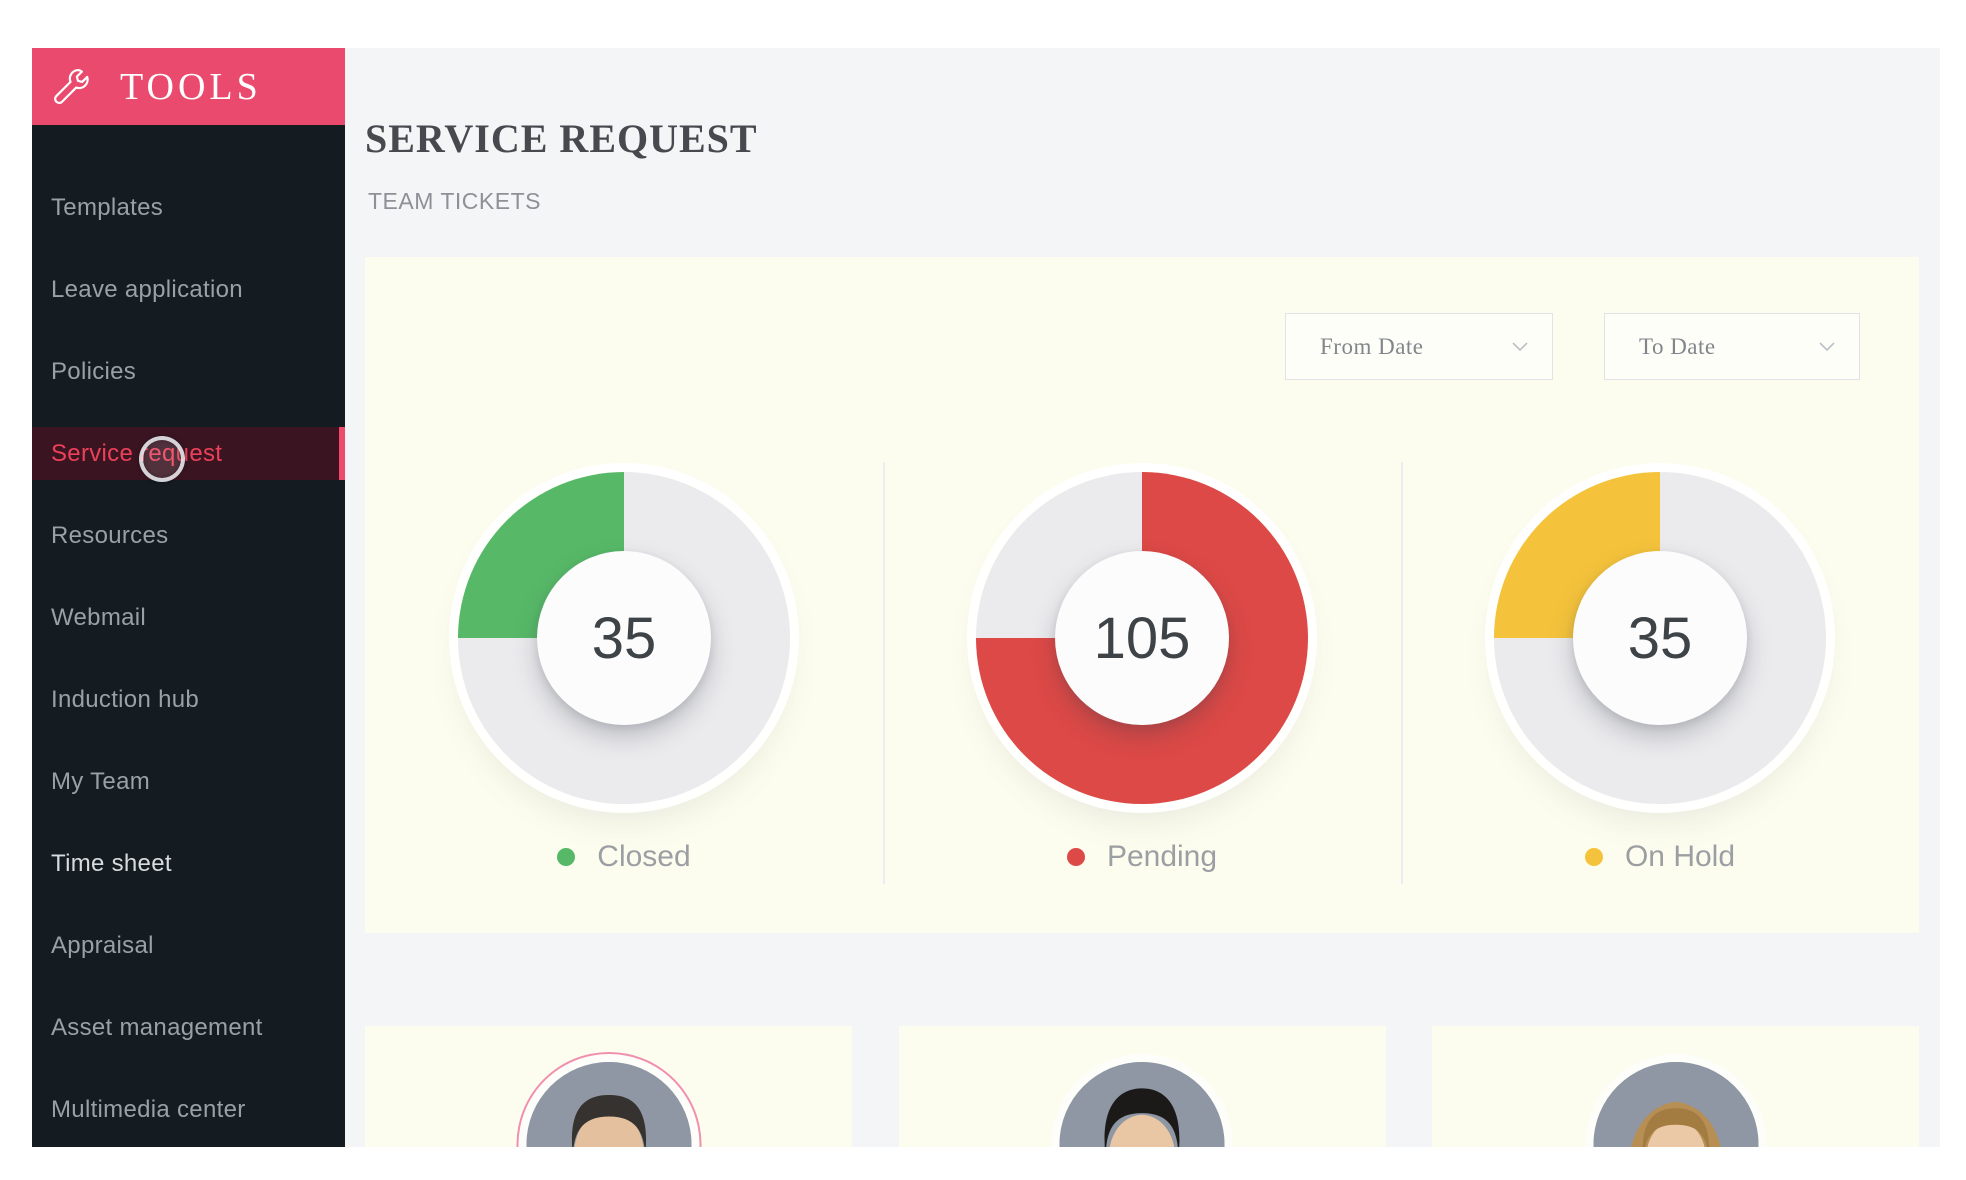 The image size is (1966, 1180). I want to click on legend-dot-on-hold, so click(1593, 857).